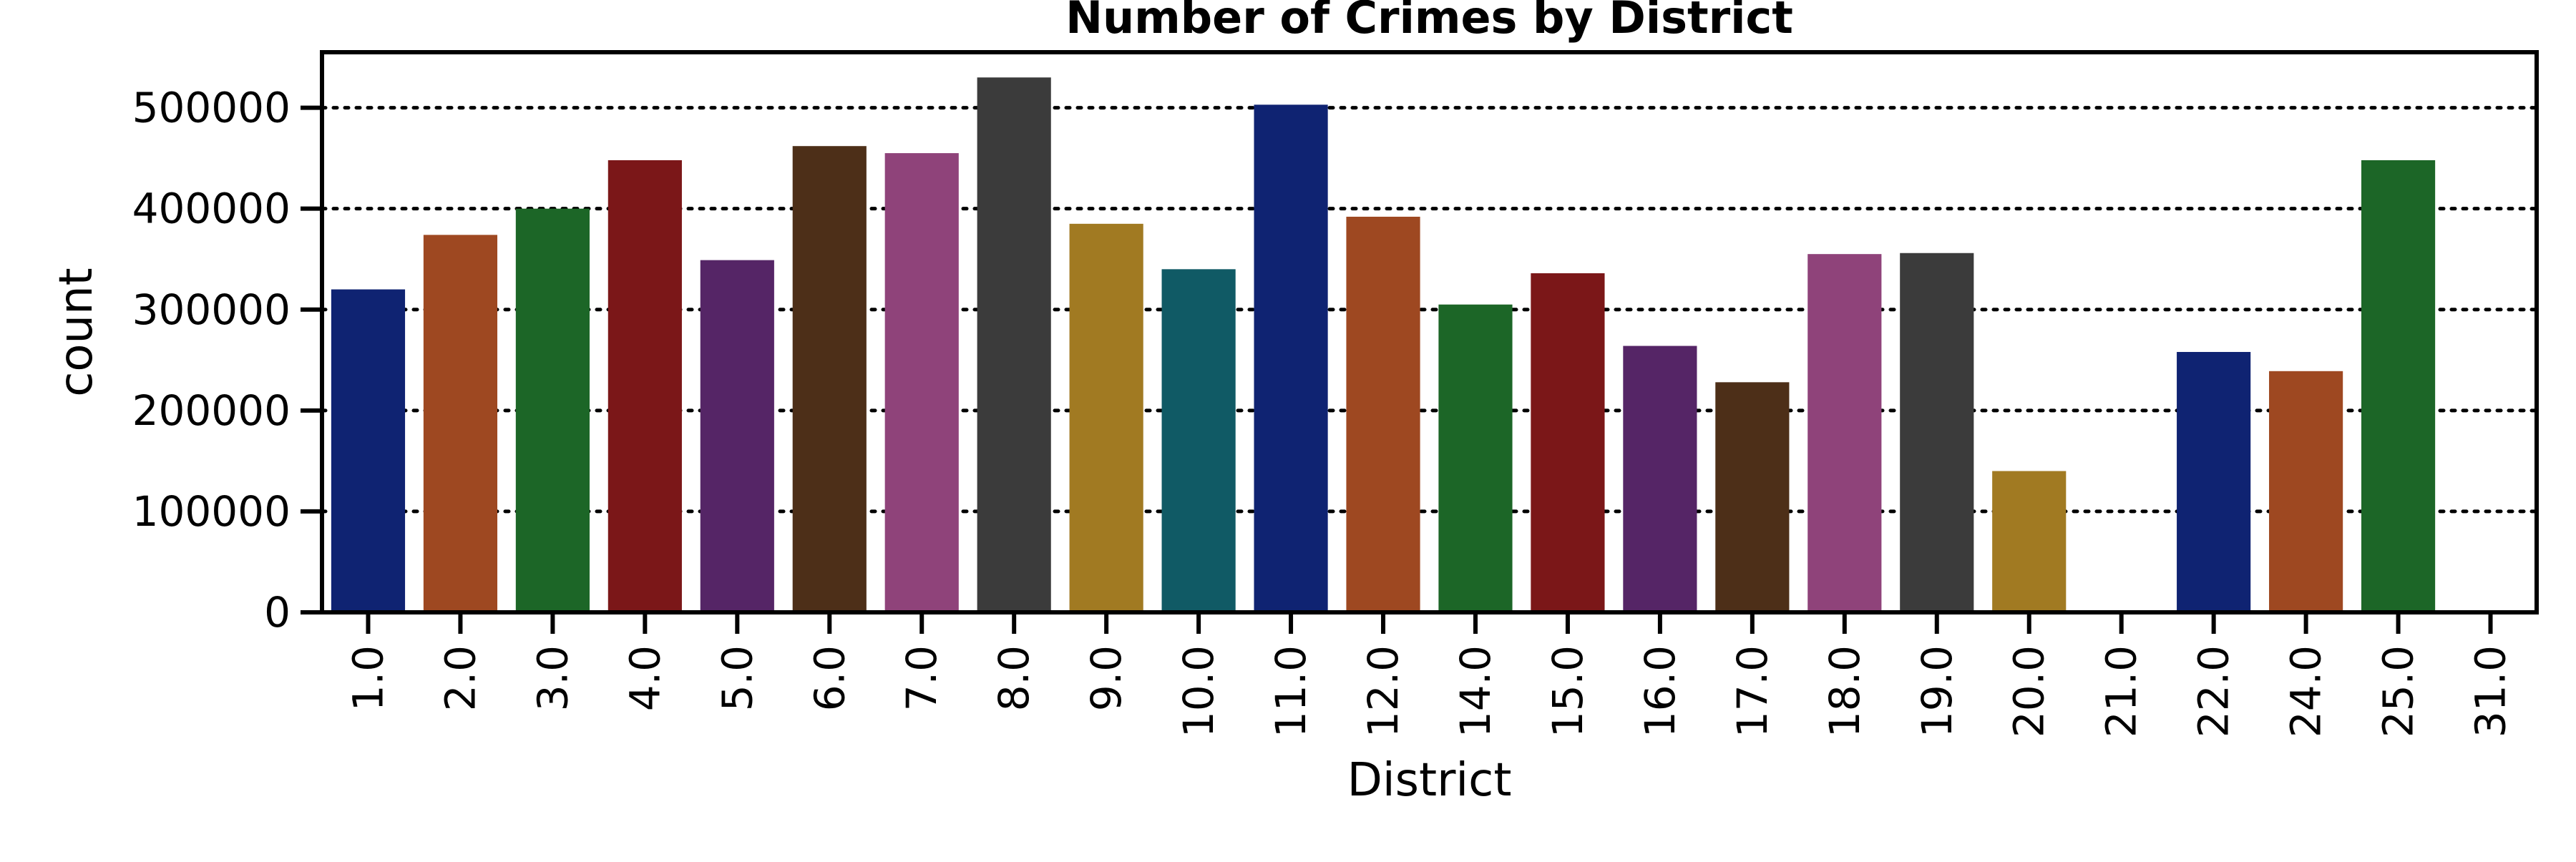 The width and height of the screenshot is (2576, 862). Describe the element at coordinates (277, 612) in the screenshot. I see `y-tick-label: 0` at that location.